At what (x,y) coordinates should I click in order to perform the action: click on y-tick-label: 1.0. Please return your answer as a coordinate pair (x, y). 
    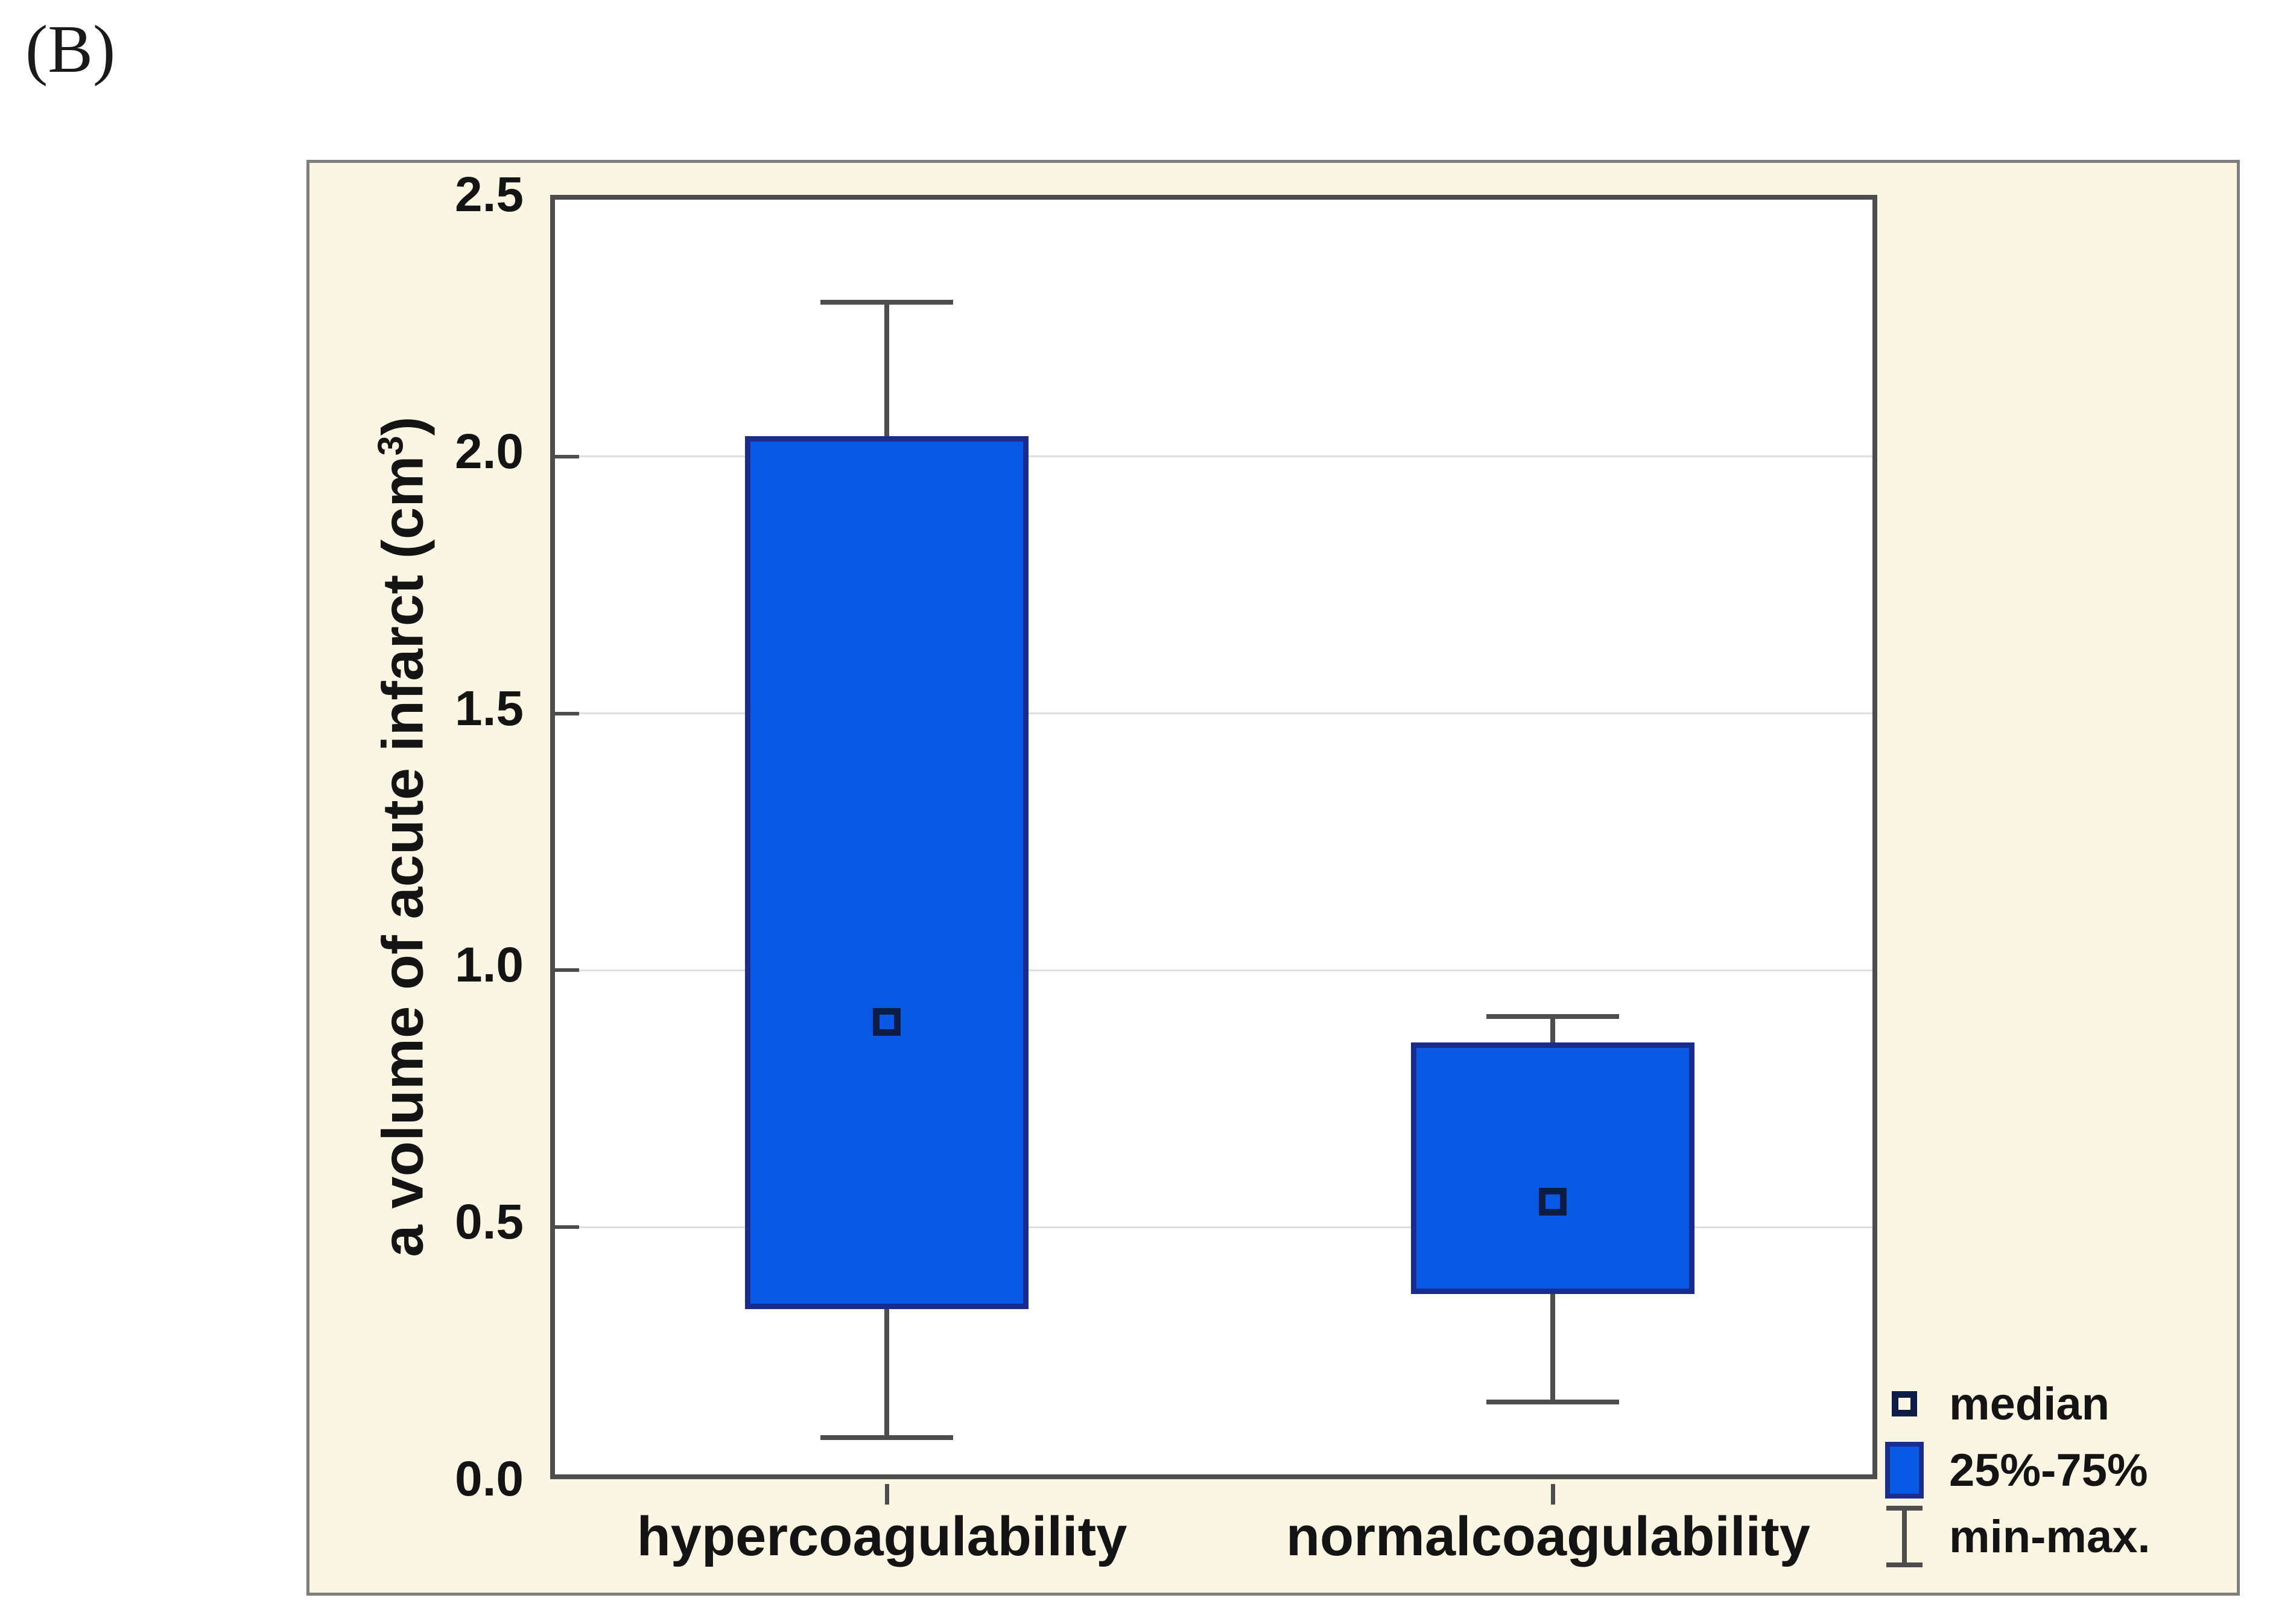
    Looking at the image, I should click on (489, 965).